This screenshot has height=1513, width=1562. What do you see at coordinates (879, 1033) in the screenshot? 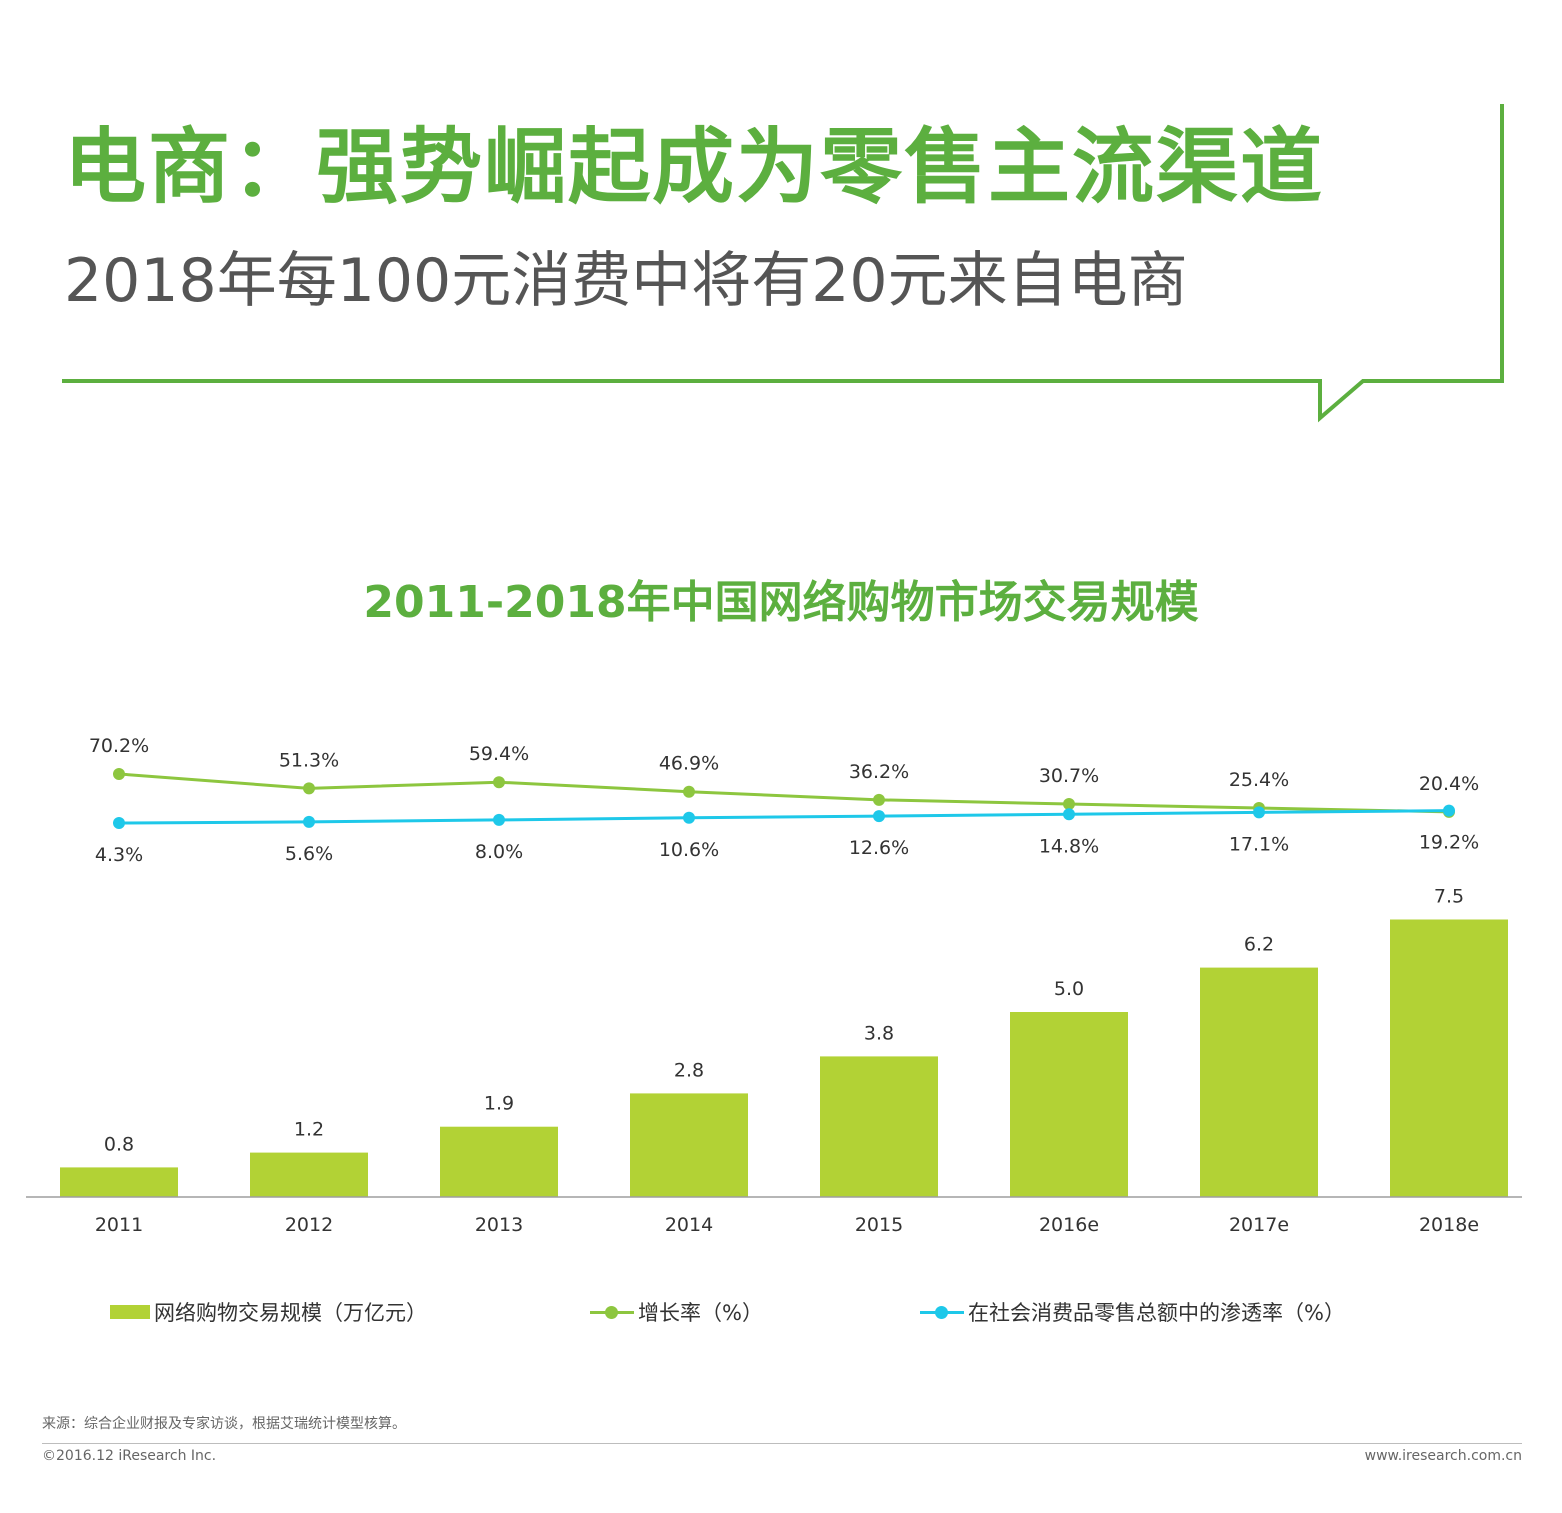
I see `bar-label-2015: 3.8` at bounding box center [879, 1033].